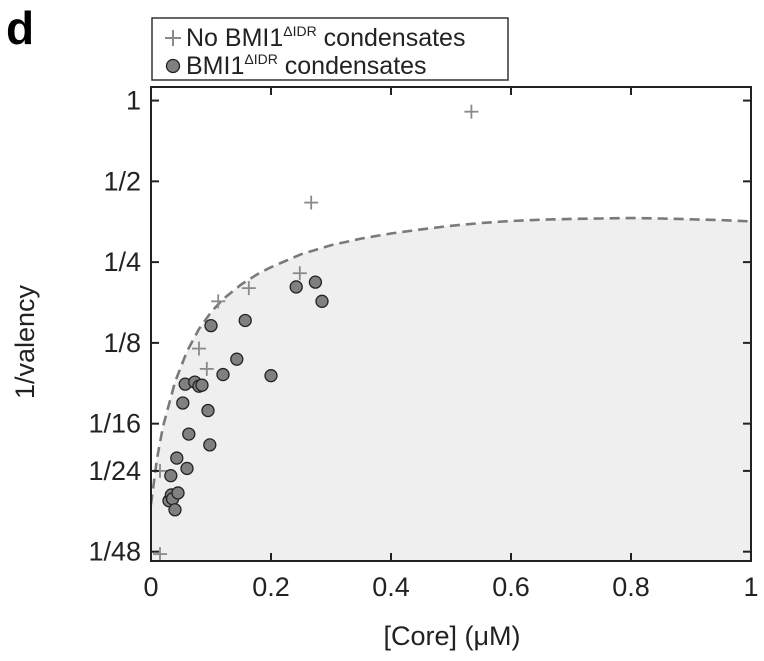  Describe the element at coordinates (306, 65) in the screenshot. I see `legend-entry-2: BMI1ΔIDR condensates` at that location.